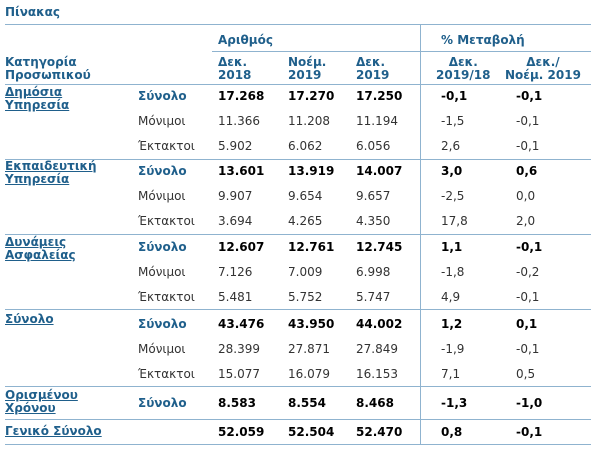 Image resolution: width=604 pixels, height=462 pixels. What do you see at coordinates (379, 247) in the screenshot?
I see `cell: 12.745` at bounding box center [379, 247].